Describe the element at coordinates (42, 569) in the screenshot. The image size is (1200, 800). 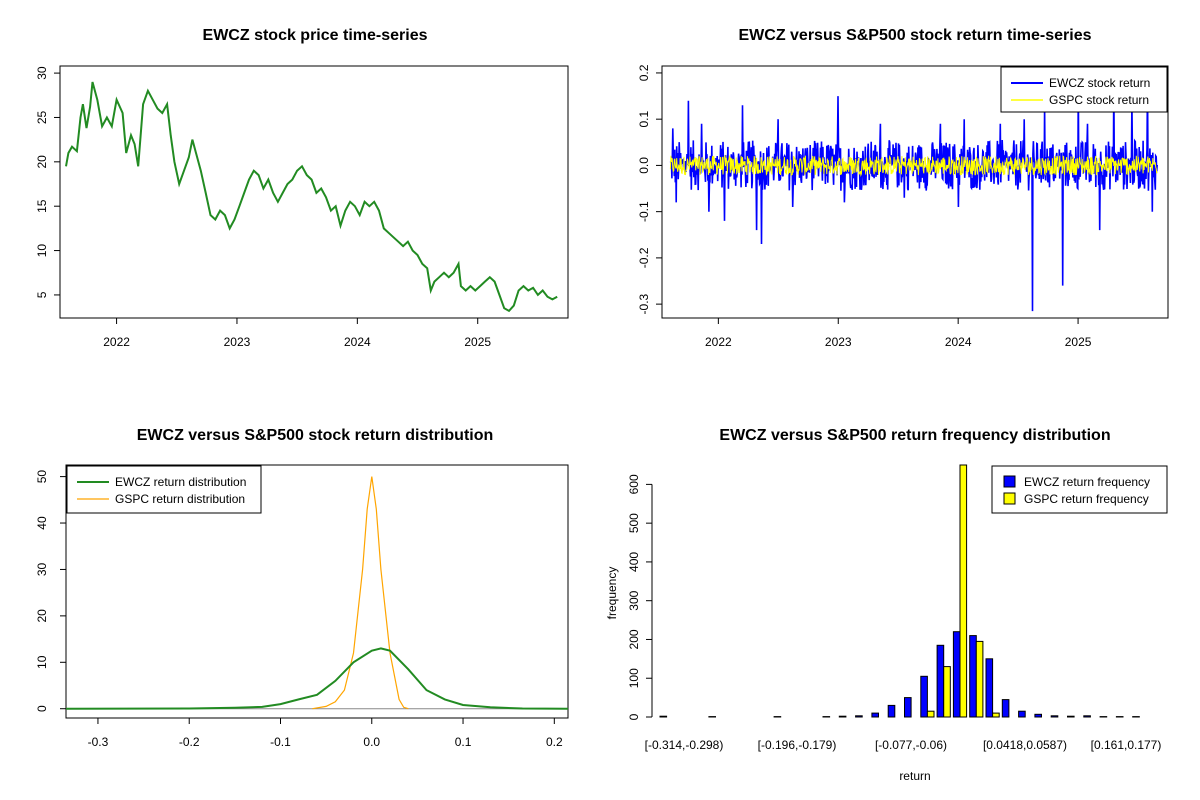
I see `y-tick-label-density: 30` at that location.